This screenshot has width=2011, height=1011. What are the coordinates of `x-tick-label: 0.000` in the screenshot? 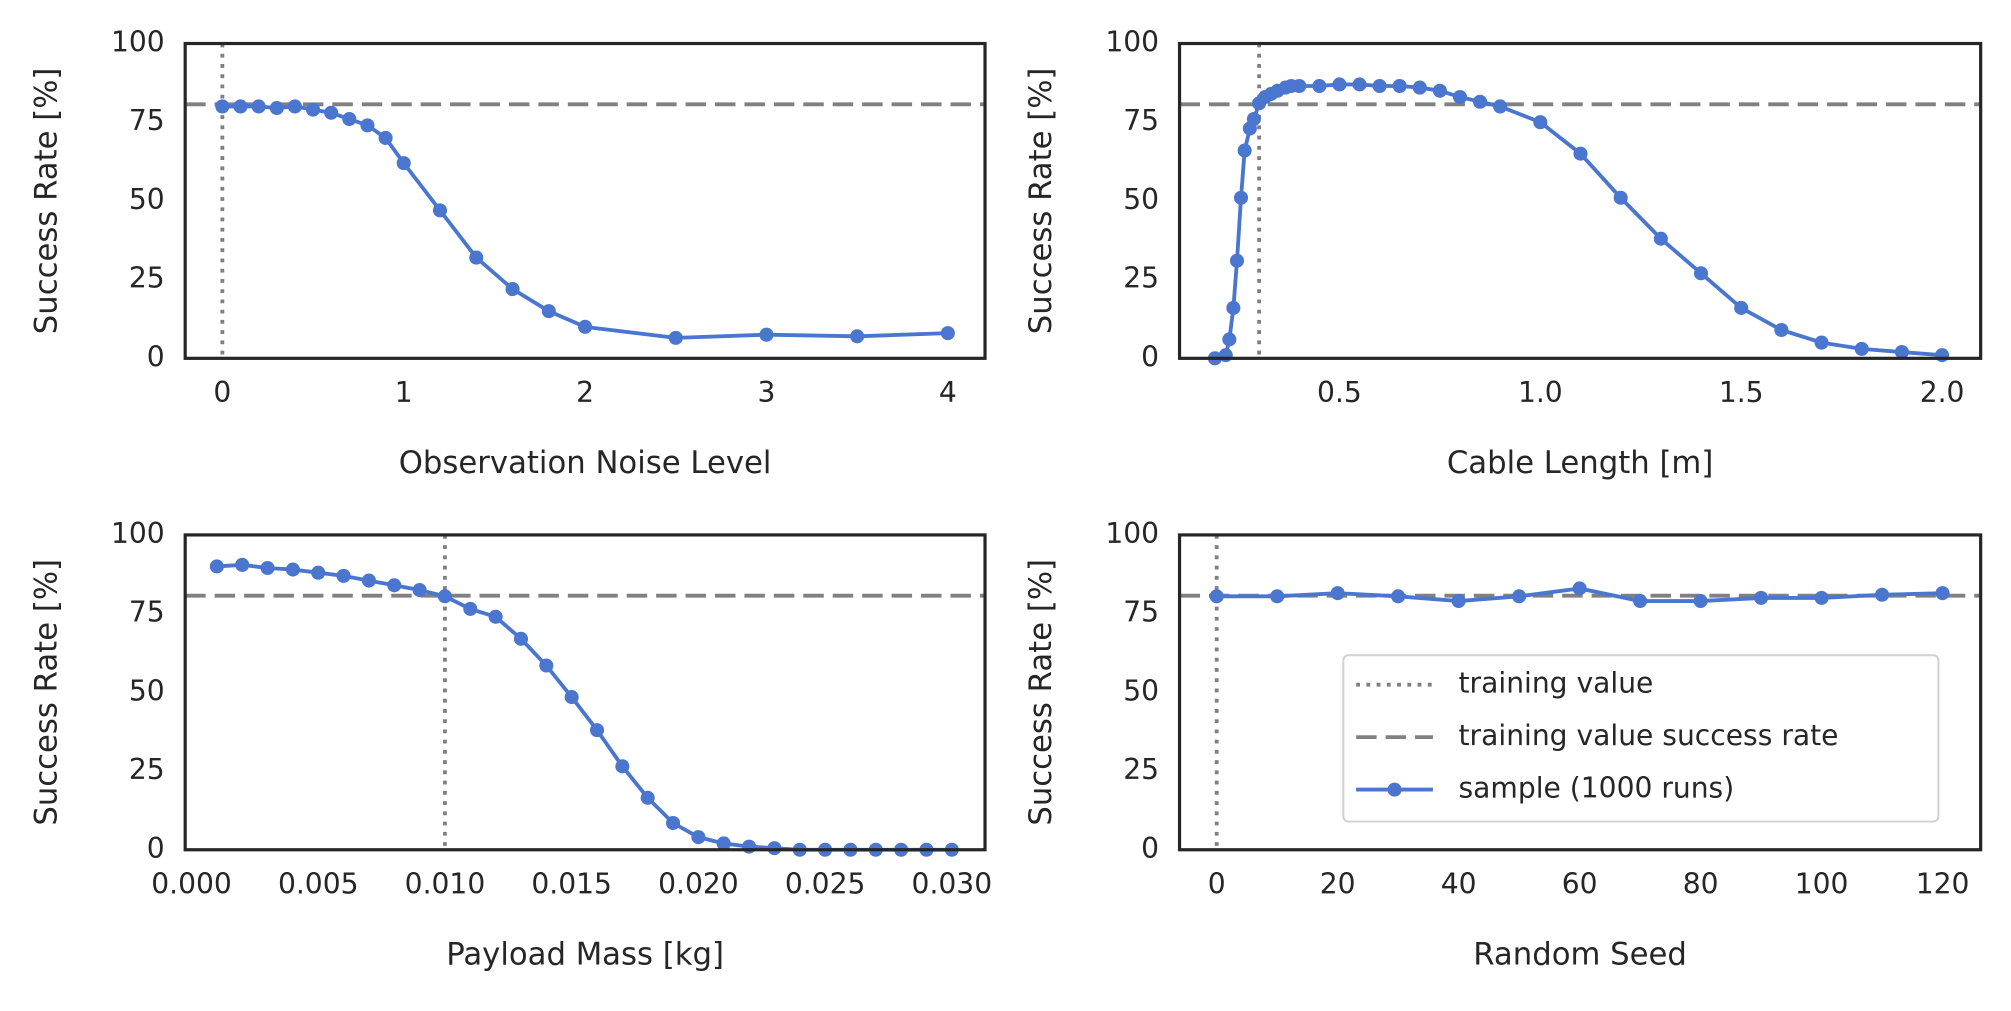 It's located at (191, 884).